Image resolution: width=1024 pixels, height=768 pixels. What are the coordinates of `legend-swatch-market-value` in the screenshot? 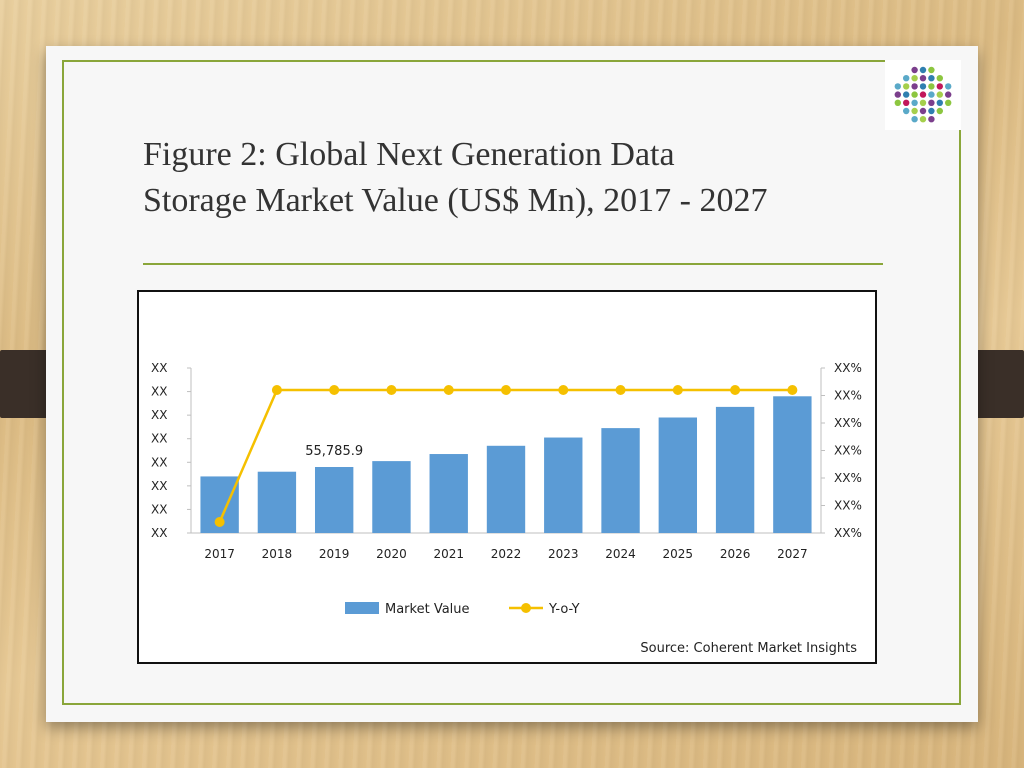 It's located at (362, 608).